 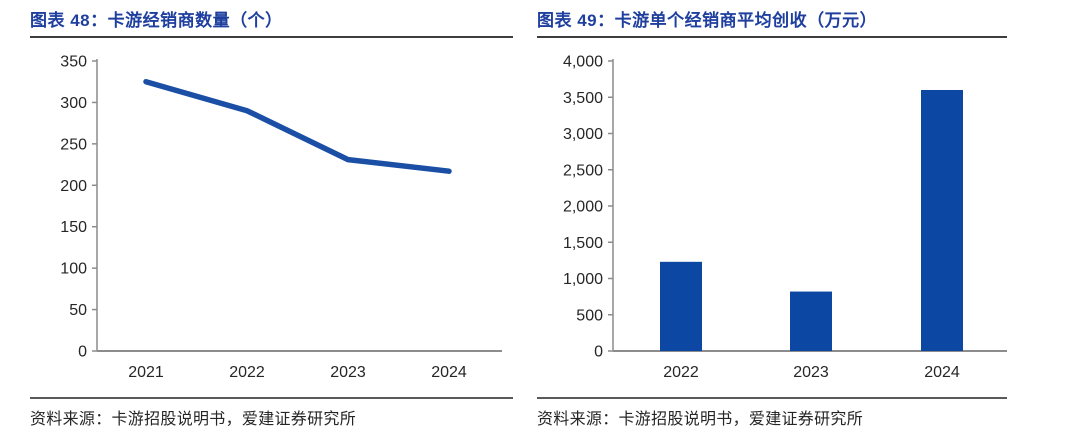 What do you see at coordinates (700, 419) in the screenshot?
I see `figure-49-source: 资料来源：卡游招股说明书，爱建证券研究所` at bounding box center [700, 419].